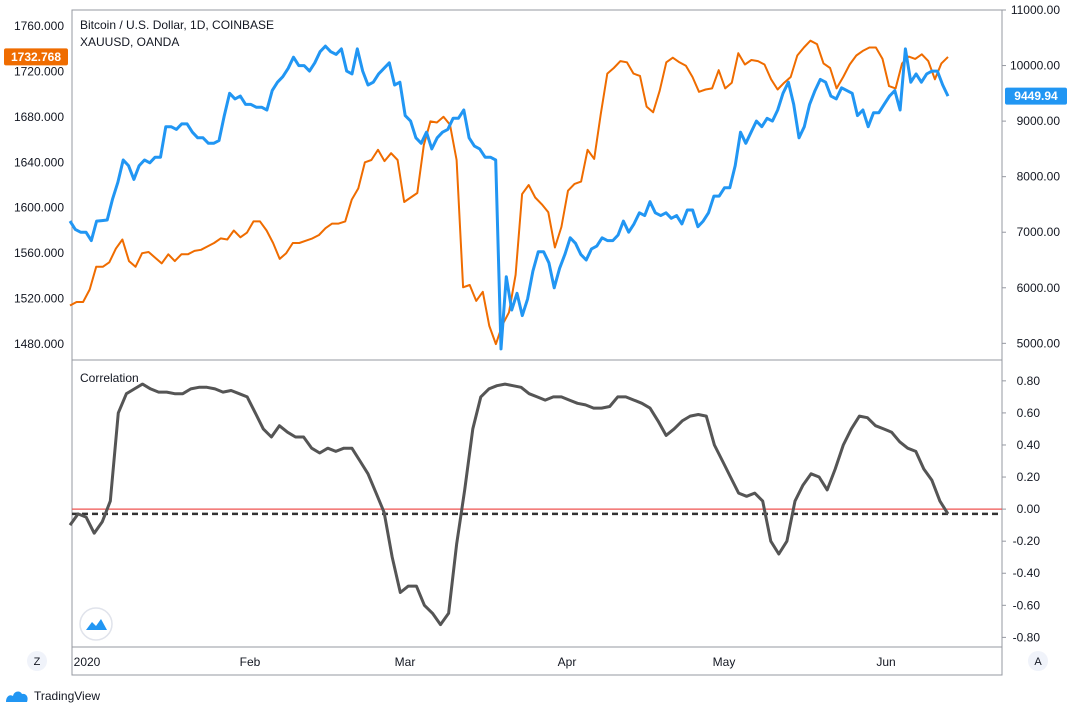 The width and height of the screenshot is (1075, 713). I want to click on auto-scale-button: A, so click(1038, 661).